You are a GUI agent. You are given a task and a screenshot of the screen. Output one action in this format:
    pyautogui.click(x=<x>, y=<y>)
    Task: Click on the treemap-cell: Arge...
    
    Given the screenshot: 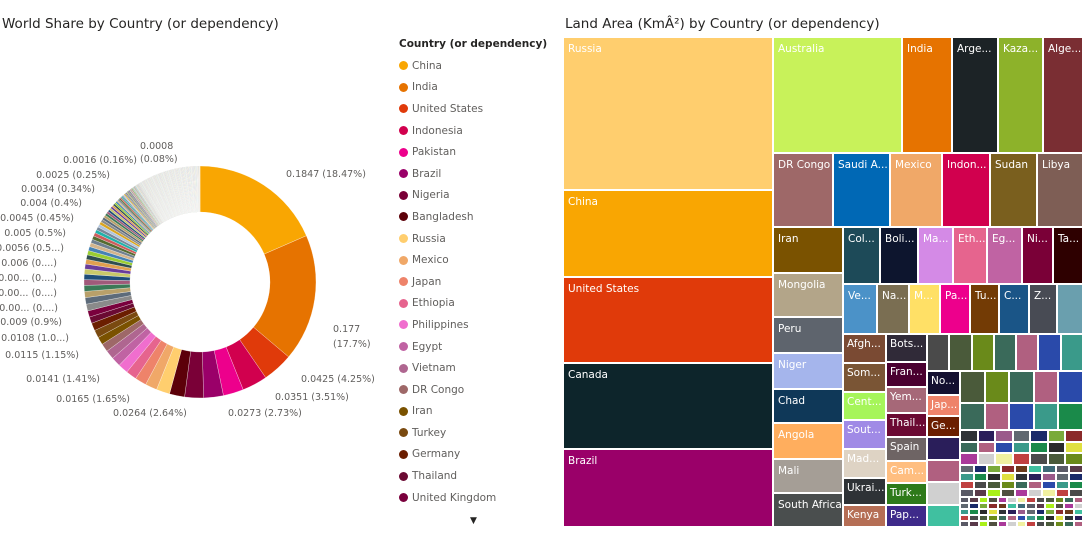 What is the action you would take?
    pyautogui.click(x=975, y=95)
    